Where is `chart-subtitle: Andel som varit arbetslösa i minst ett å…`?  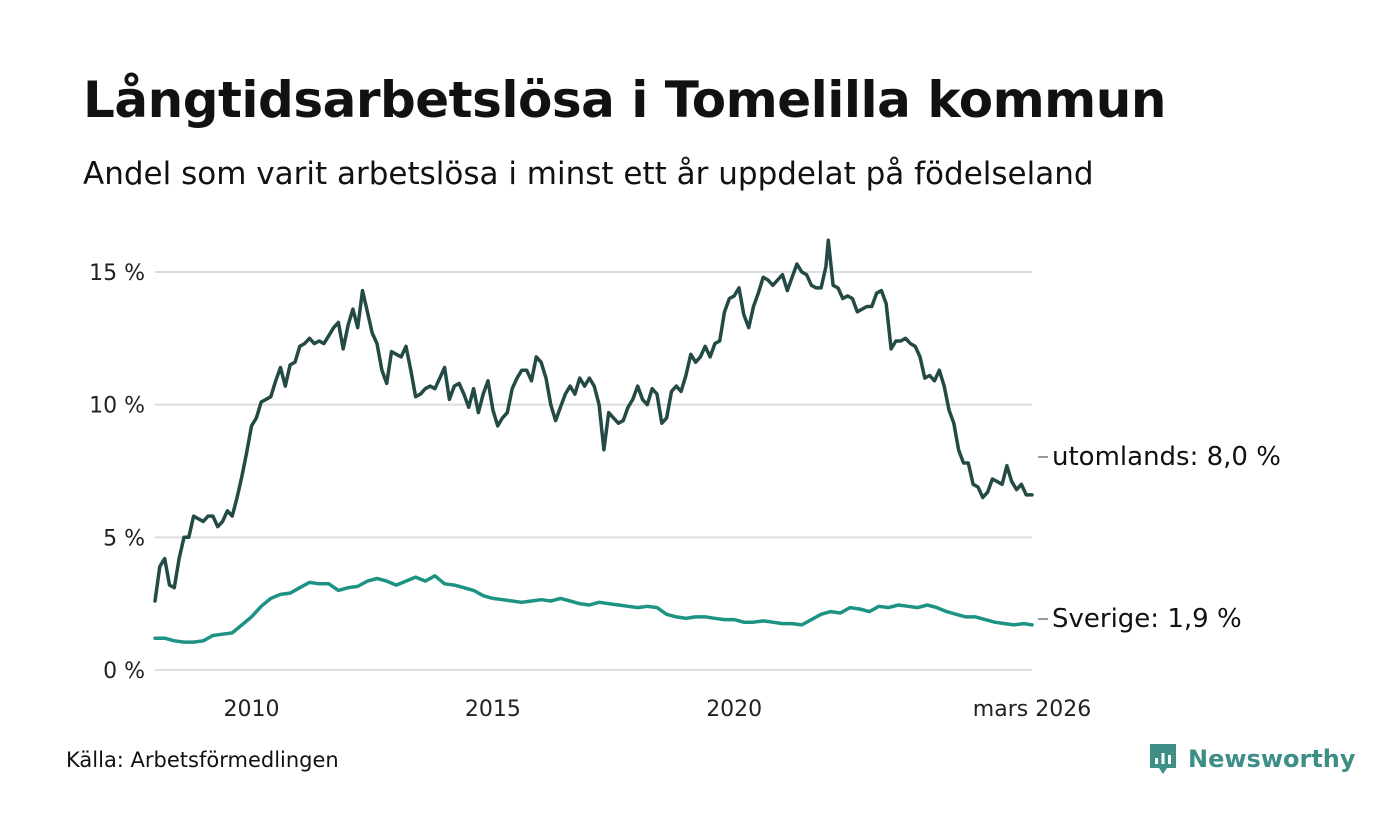
chart-subtitle: Andel som varit arbetslösa i minst ett å… is located at coordinates (588, 174).